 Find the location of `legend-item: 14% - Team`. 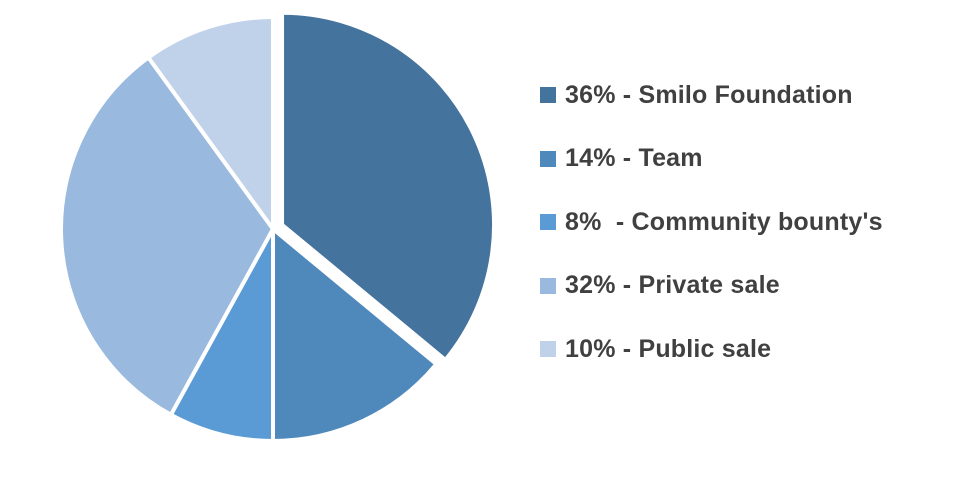

legend-item: 14% - Team is located at coordinates (745, 159).